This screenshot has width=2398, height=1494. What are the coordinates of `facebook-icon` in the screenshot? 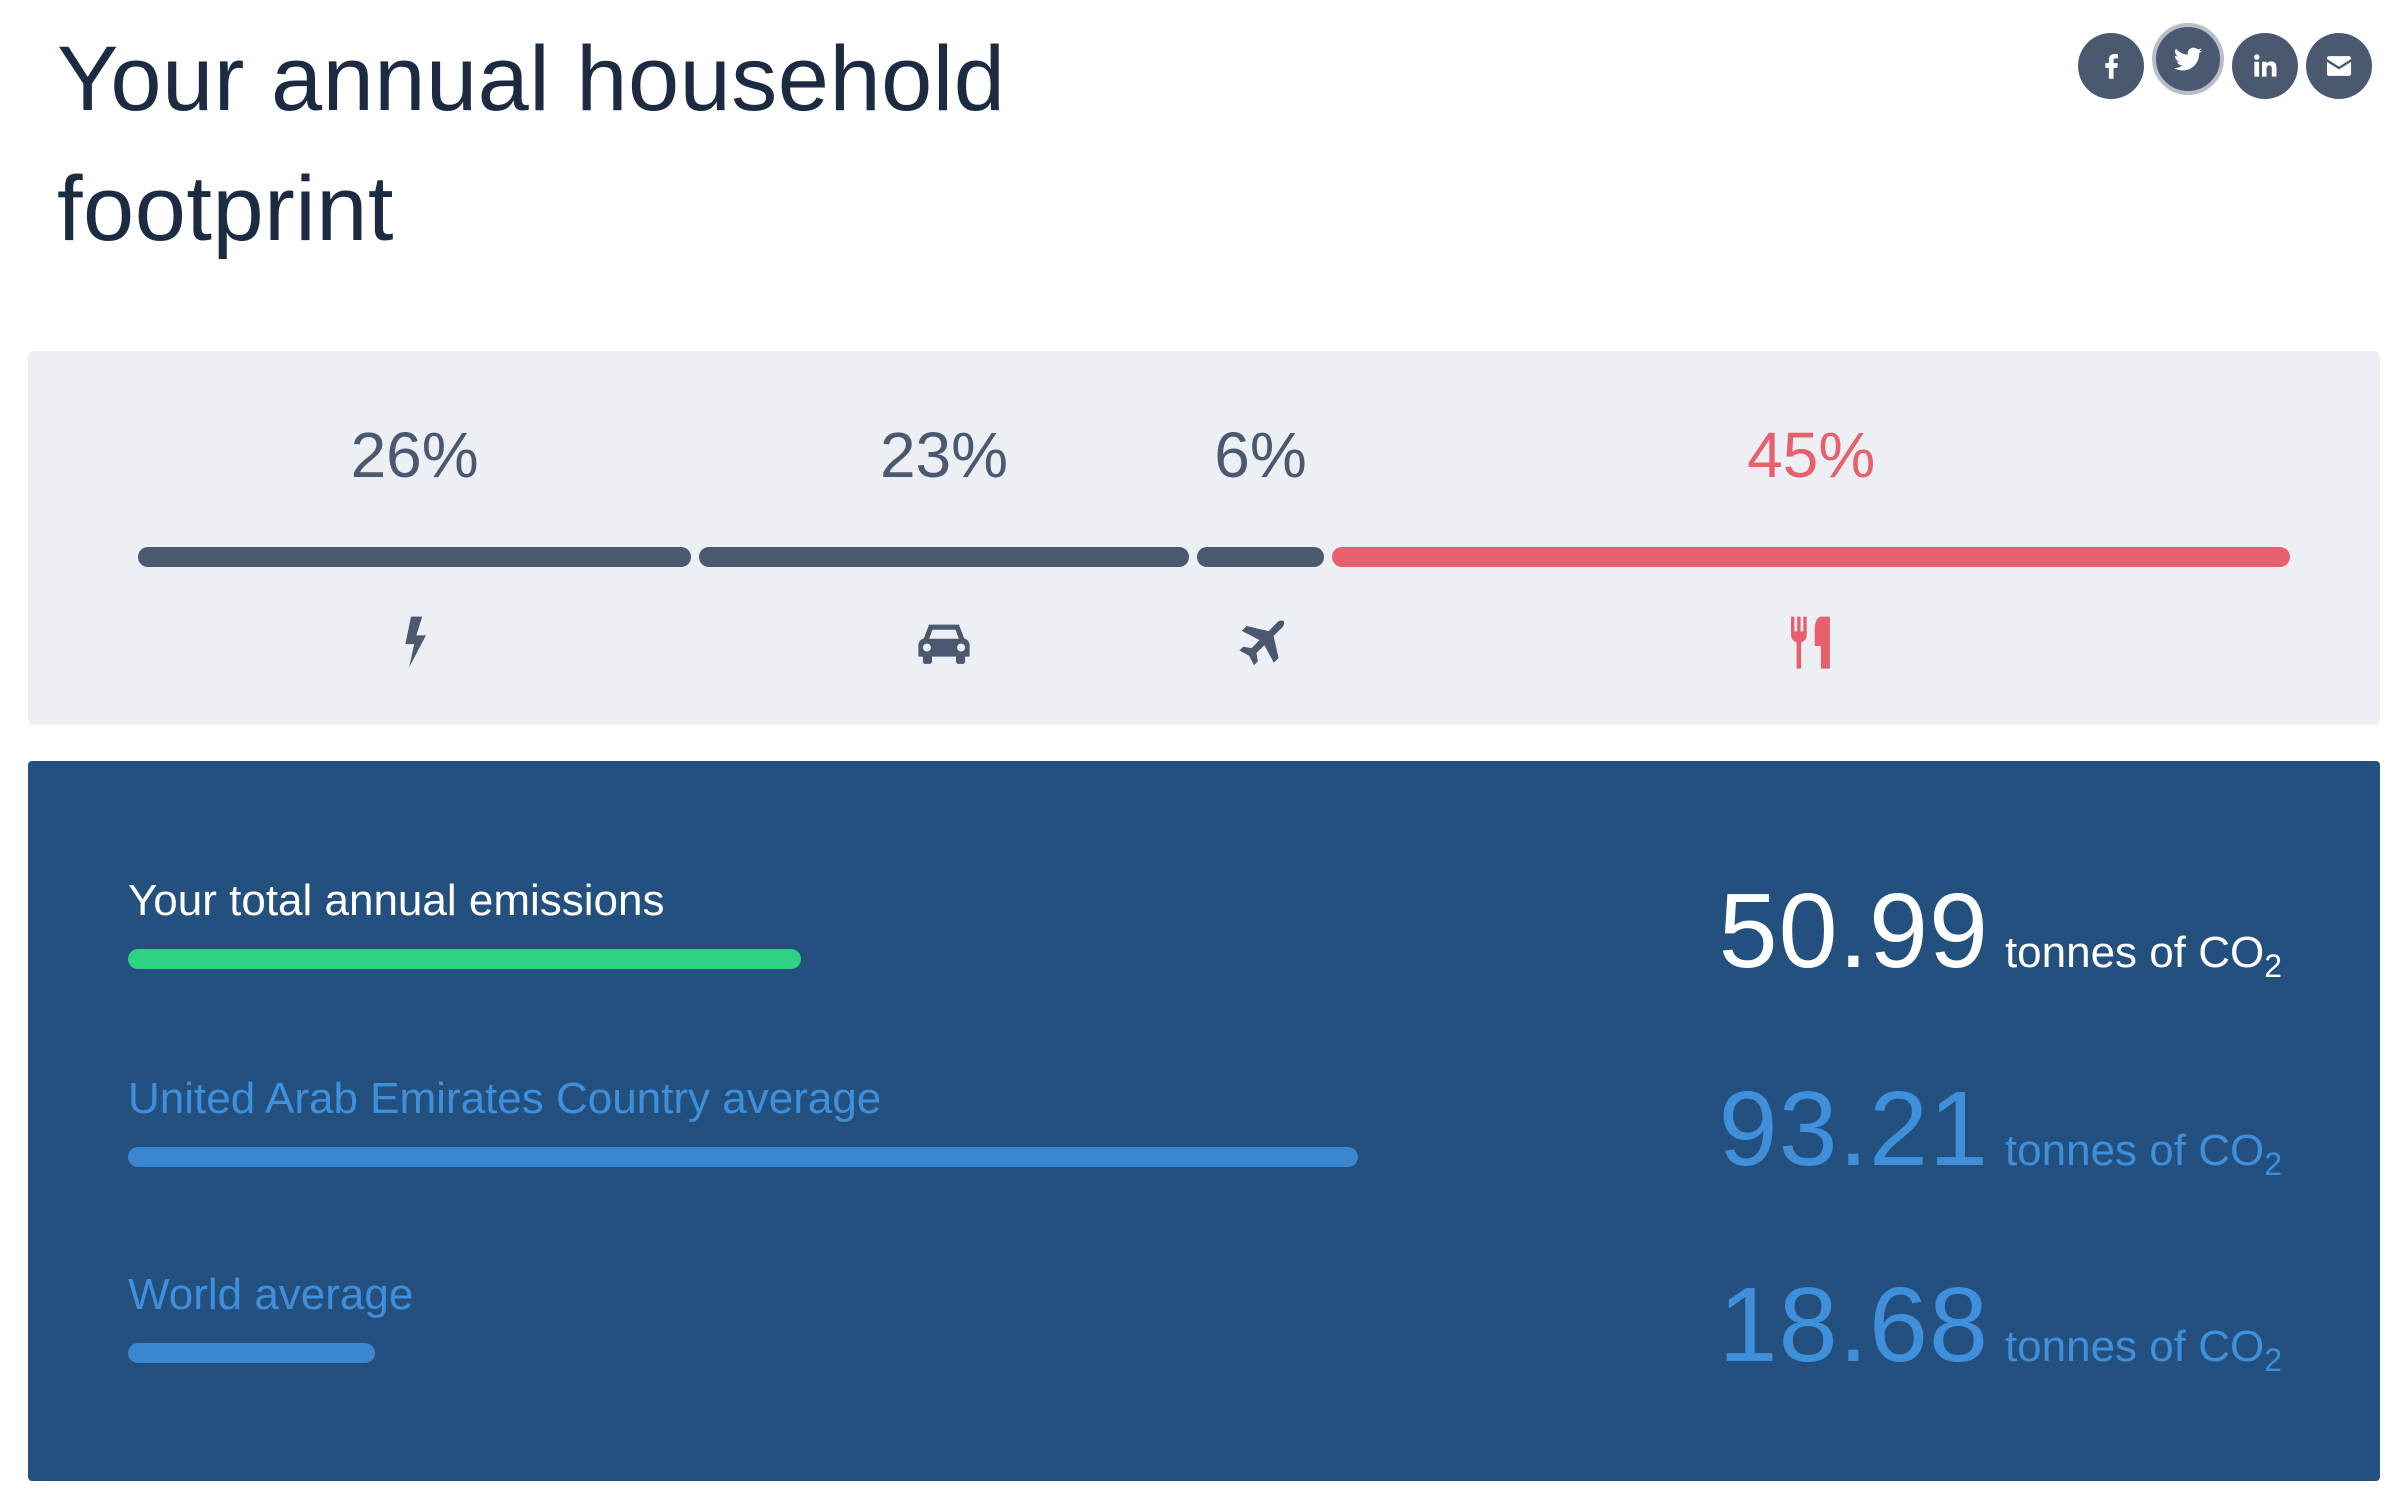 It's located at (2111, 66).